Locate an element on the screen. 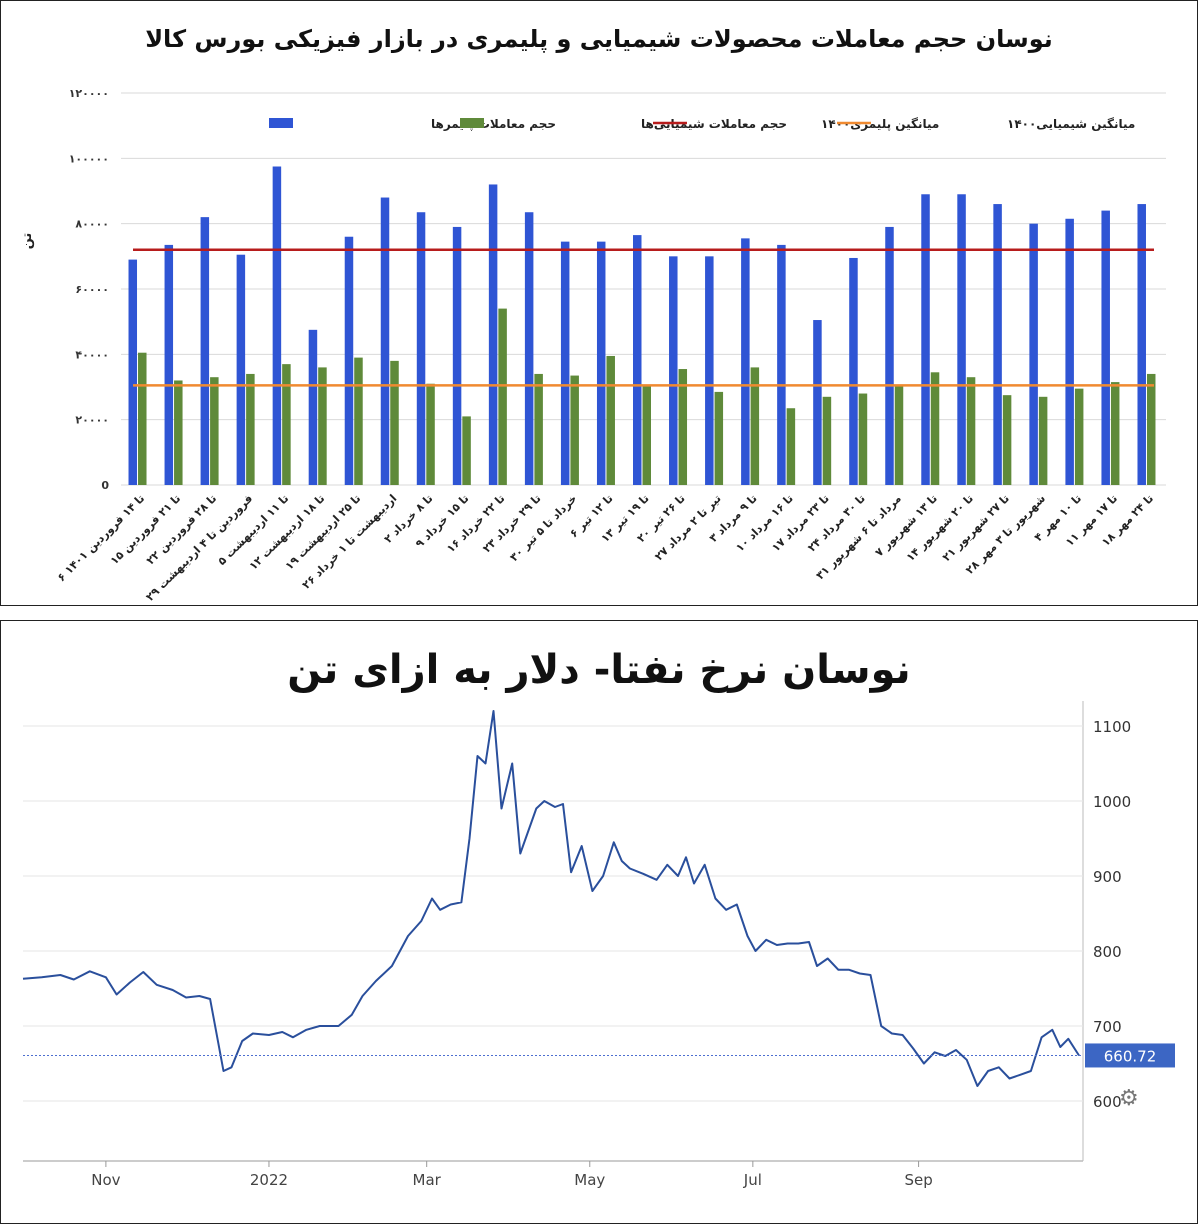 The image size is (1200, 1224). y-tick-label: ۱۲۰۰۰۰ is located at coordinates (89, 93).